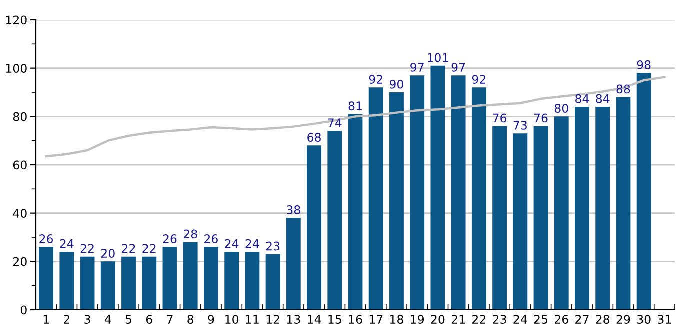 This screenshot has width=685, height=330. I want to click on data-label: 38, so click(293, 210).